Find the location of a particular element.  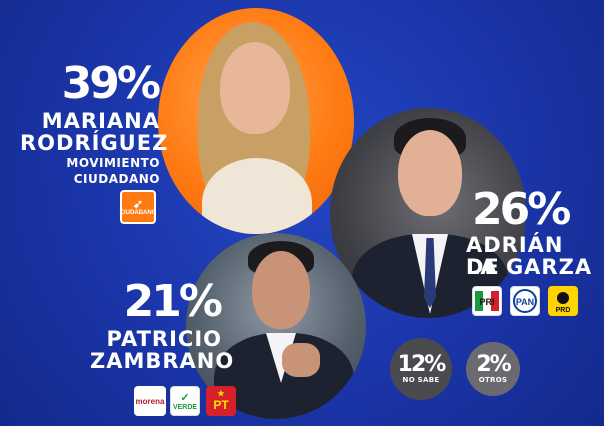

svg-text: PRD is located at coordinates (563, 310).